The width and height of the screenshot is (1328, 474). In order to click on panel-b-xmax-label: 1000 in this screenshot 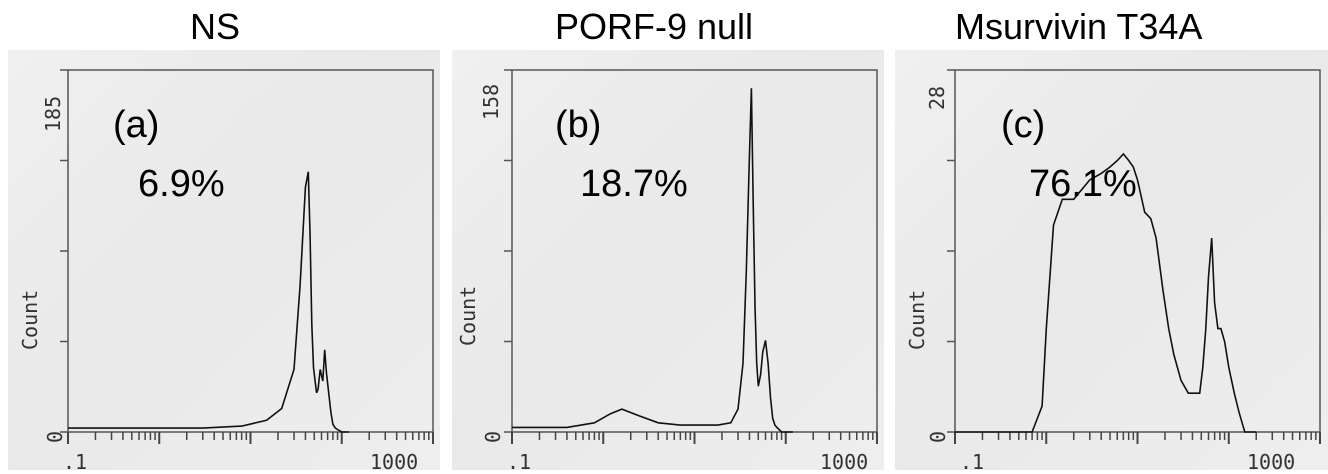, I will do `click(844, 462)`.